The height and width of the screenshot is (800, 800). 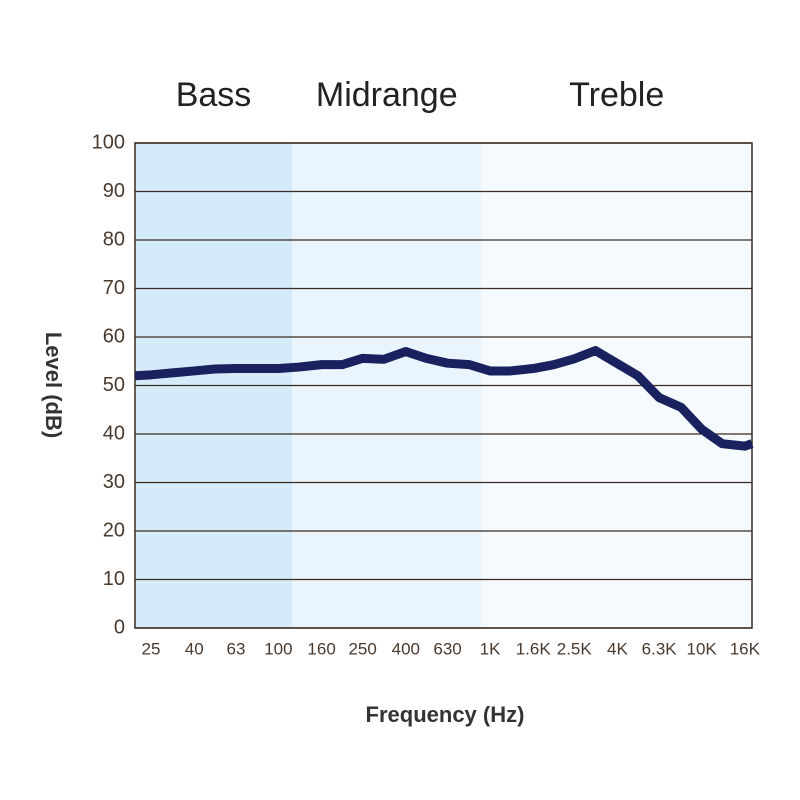 What do you see at coordinates (534, 648) in the screenshot?
I see `x-tick-label: 1.6K` at bounding box center [534, 648].